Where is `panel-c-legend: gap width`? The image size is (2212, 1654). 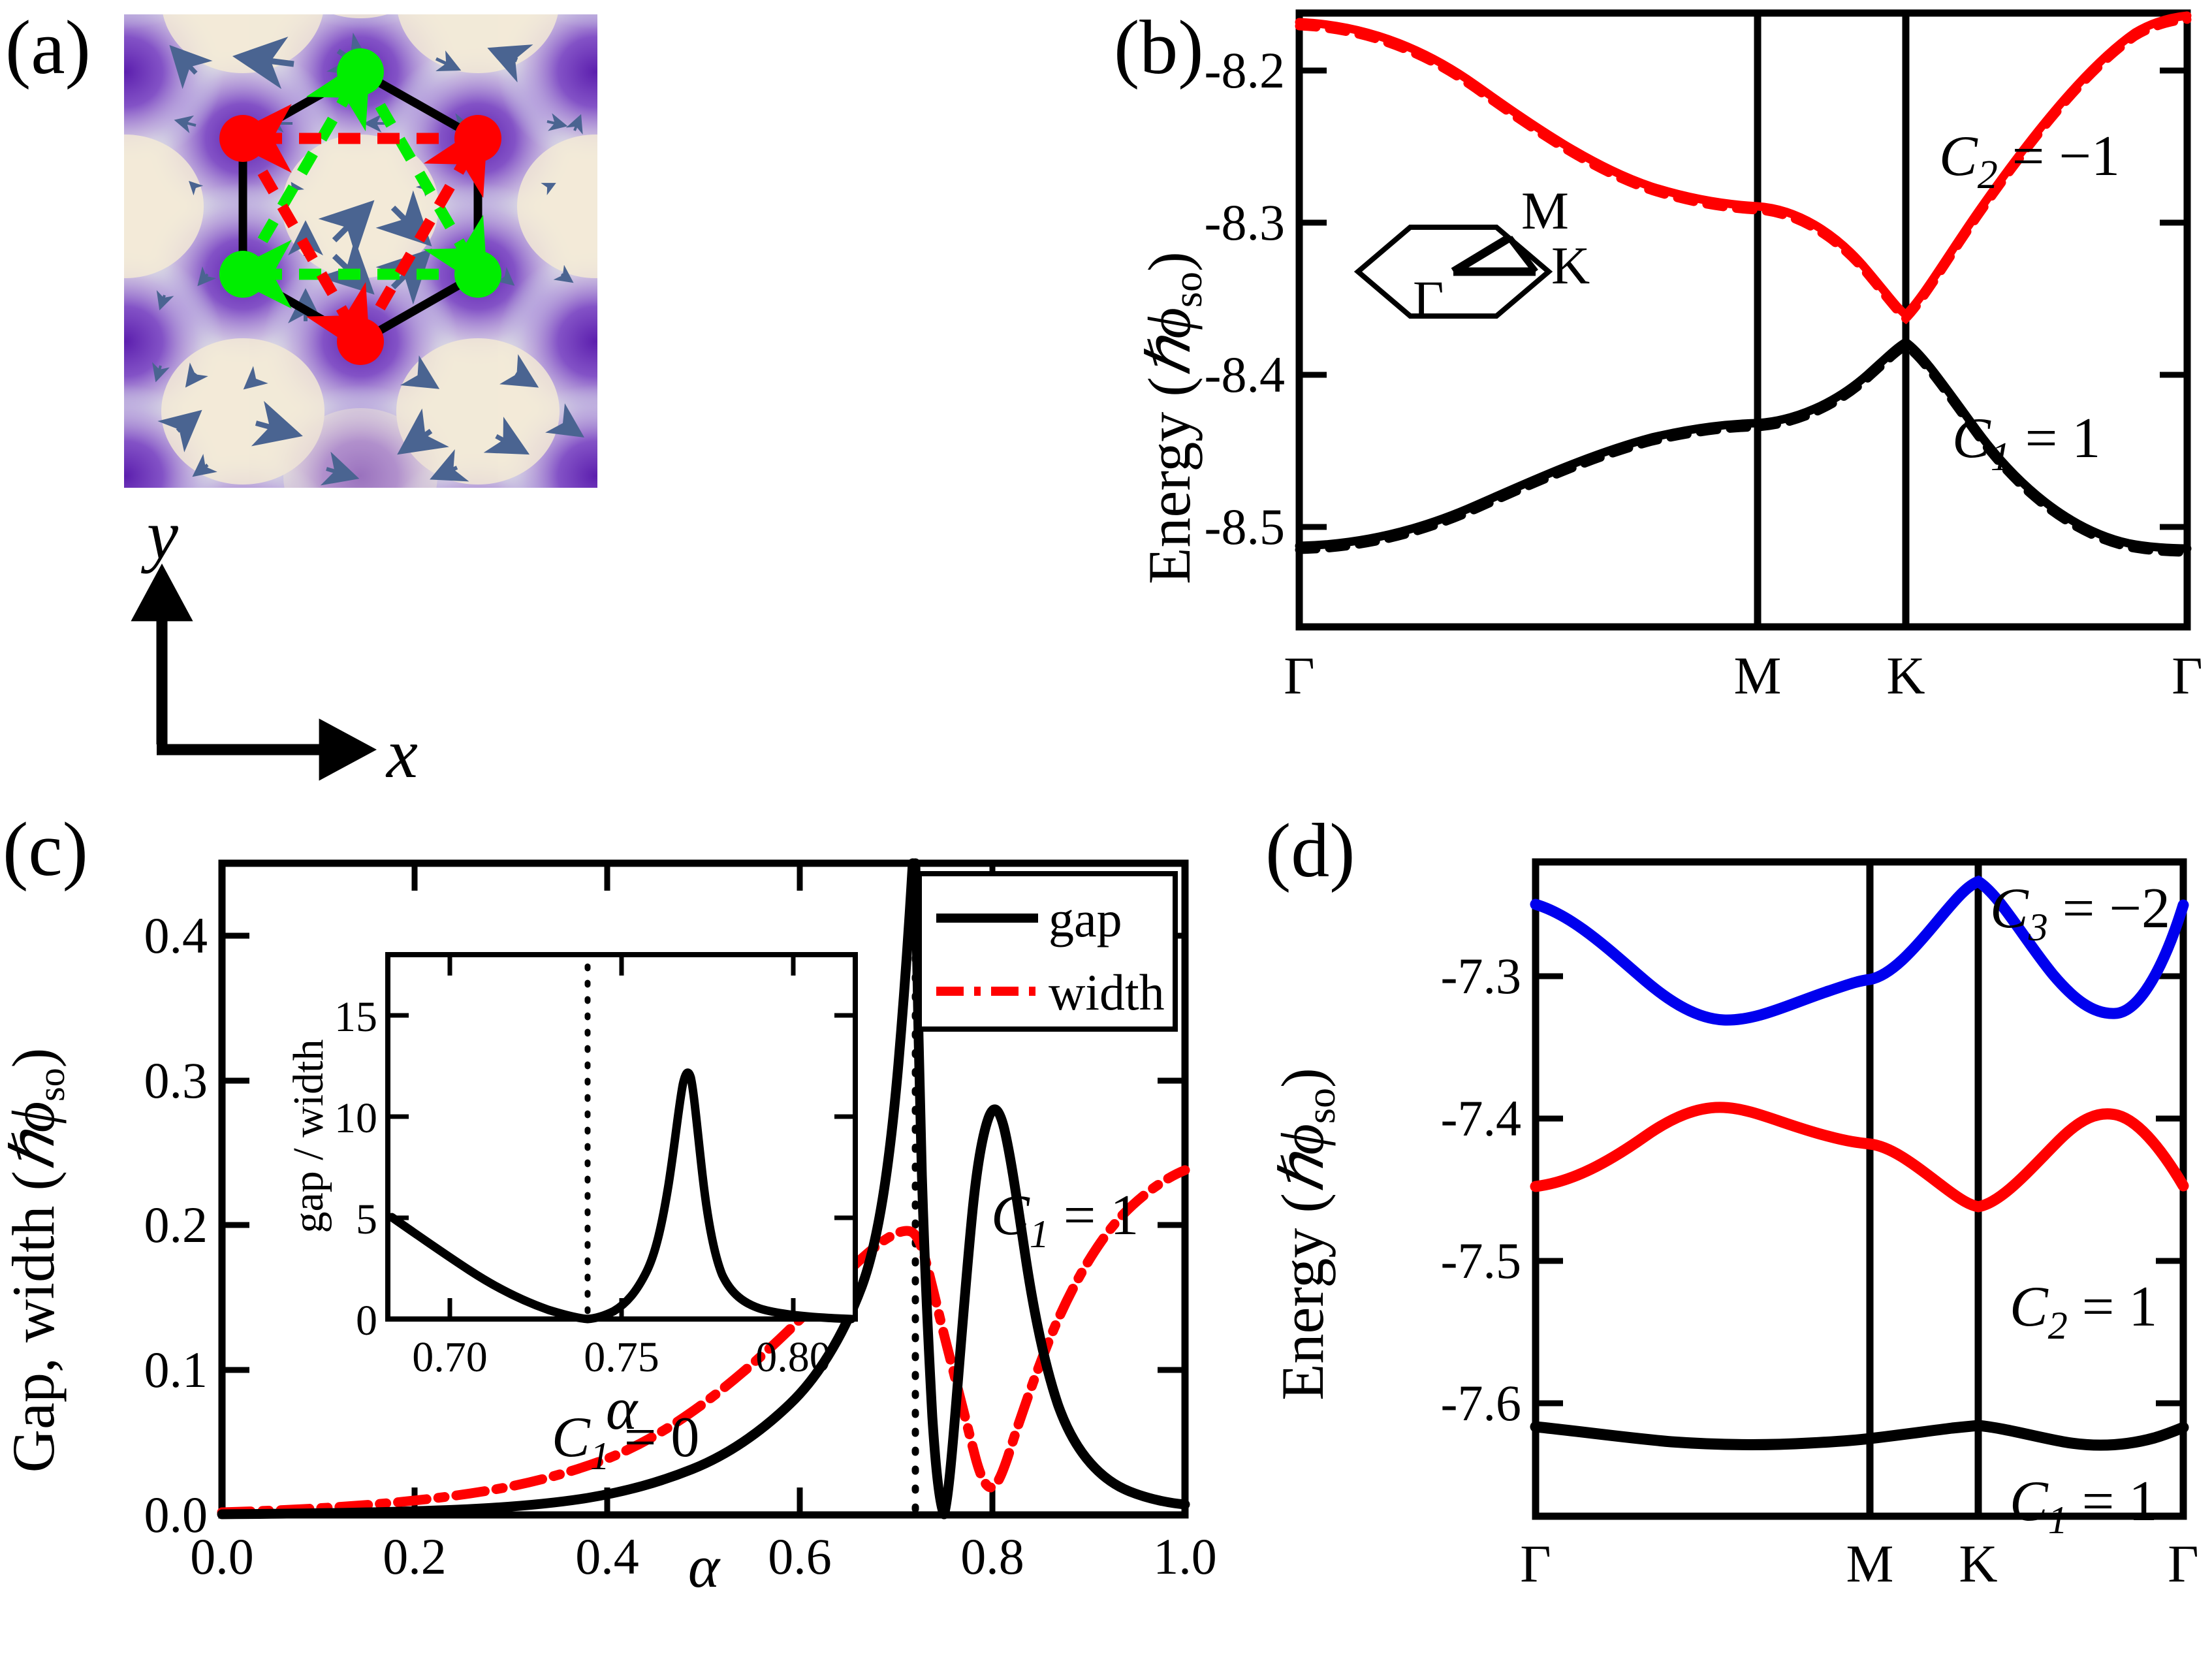 panel-c-legend: gap width is located at coordinates (1047, 952).